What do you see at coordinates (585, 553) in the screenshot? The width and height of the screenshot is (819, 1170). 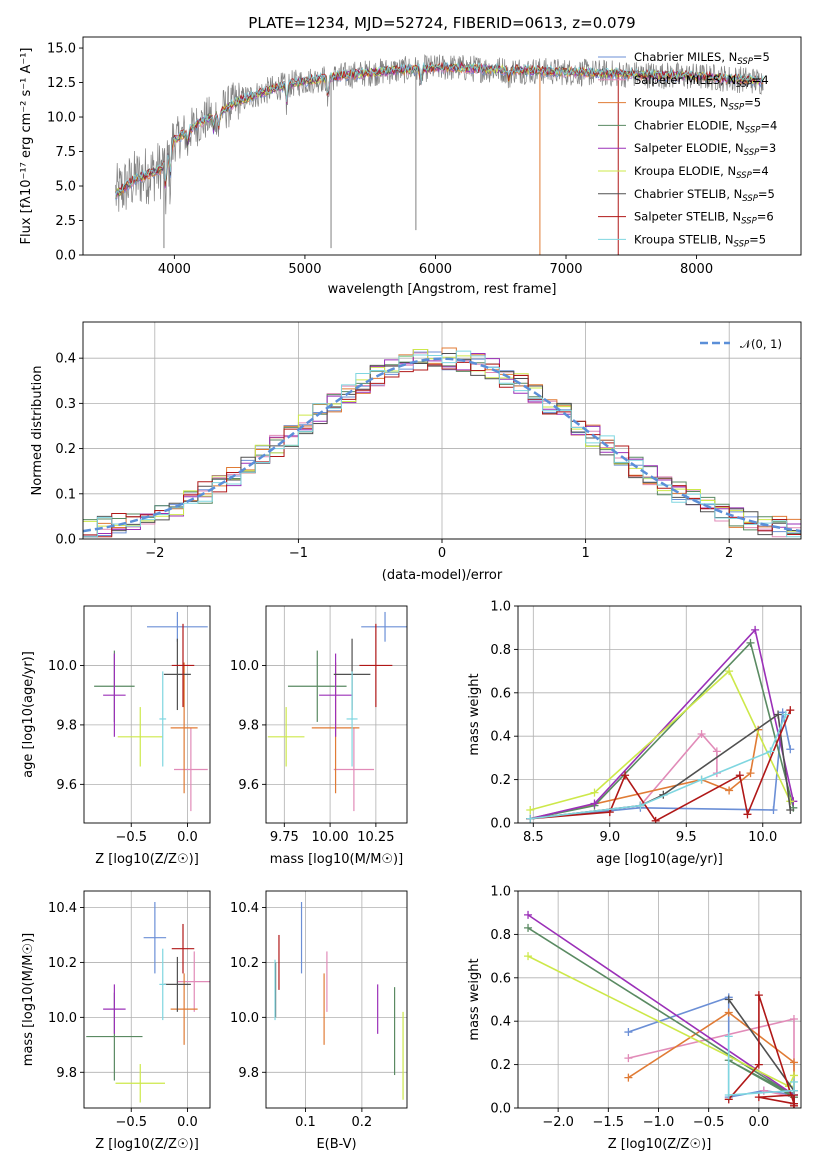 I see `x-tick-label: 1` at bounding box center [585, 553].